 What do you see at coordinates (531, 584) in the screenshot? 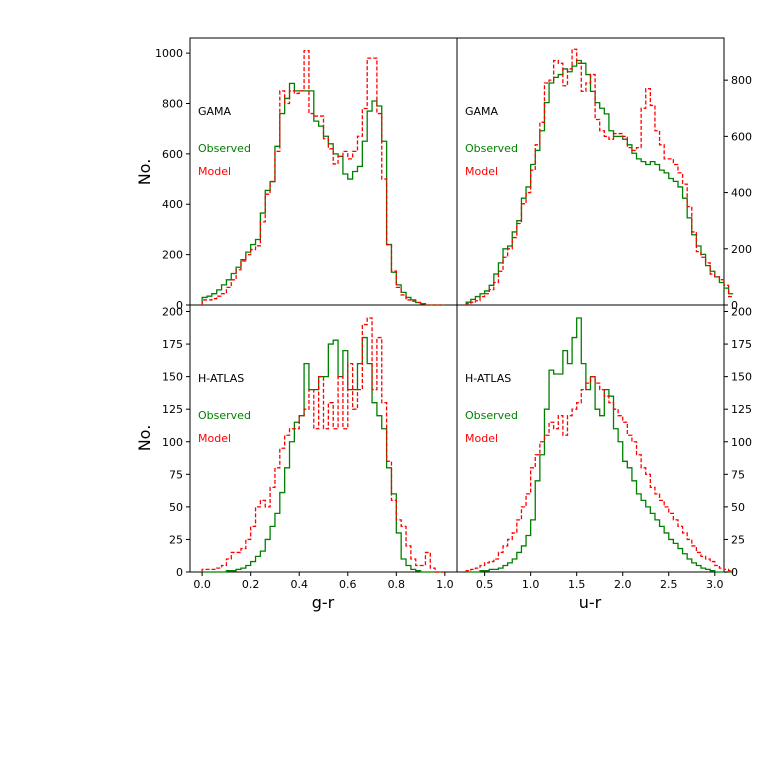
I see `x-tick-label-bottom-right: 1.0` at bounding box center [531, 584].